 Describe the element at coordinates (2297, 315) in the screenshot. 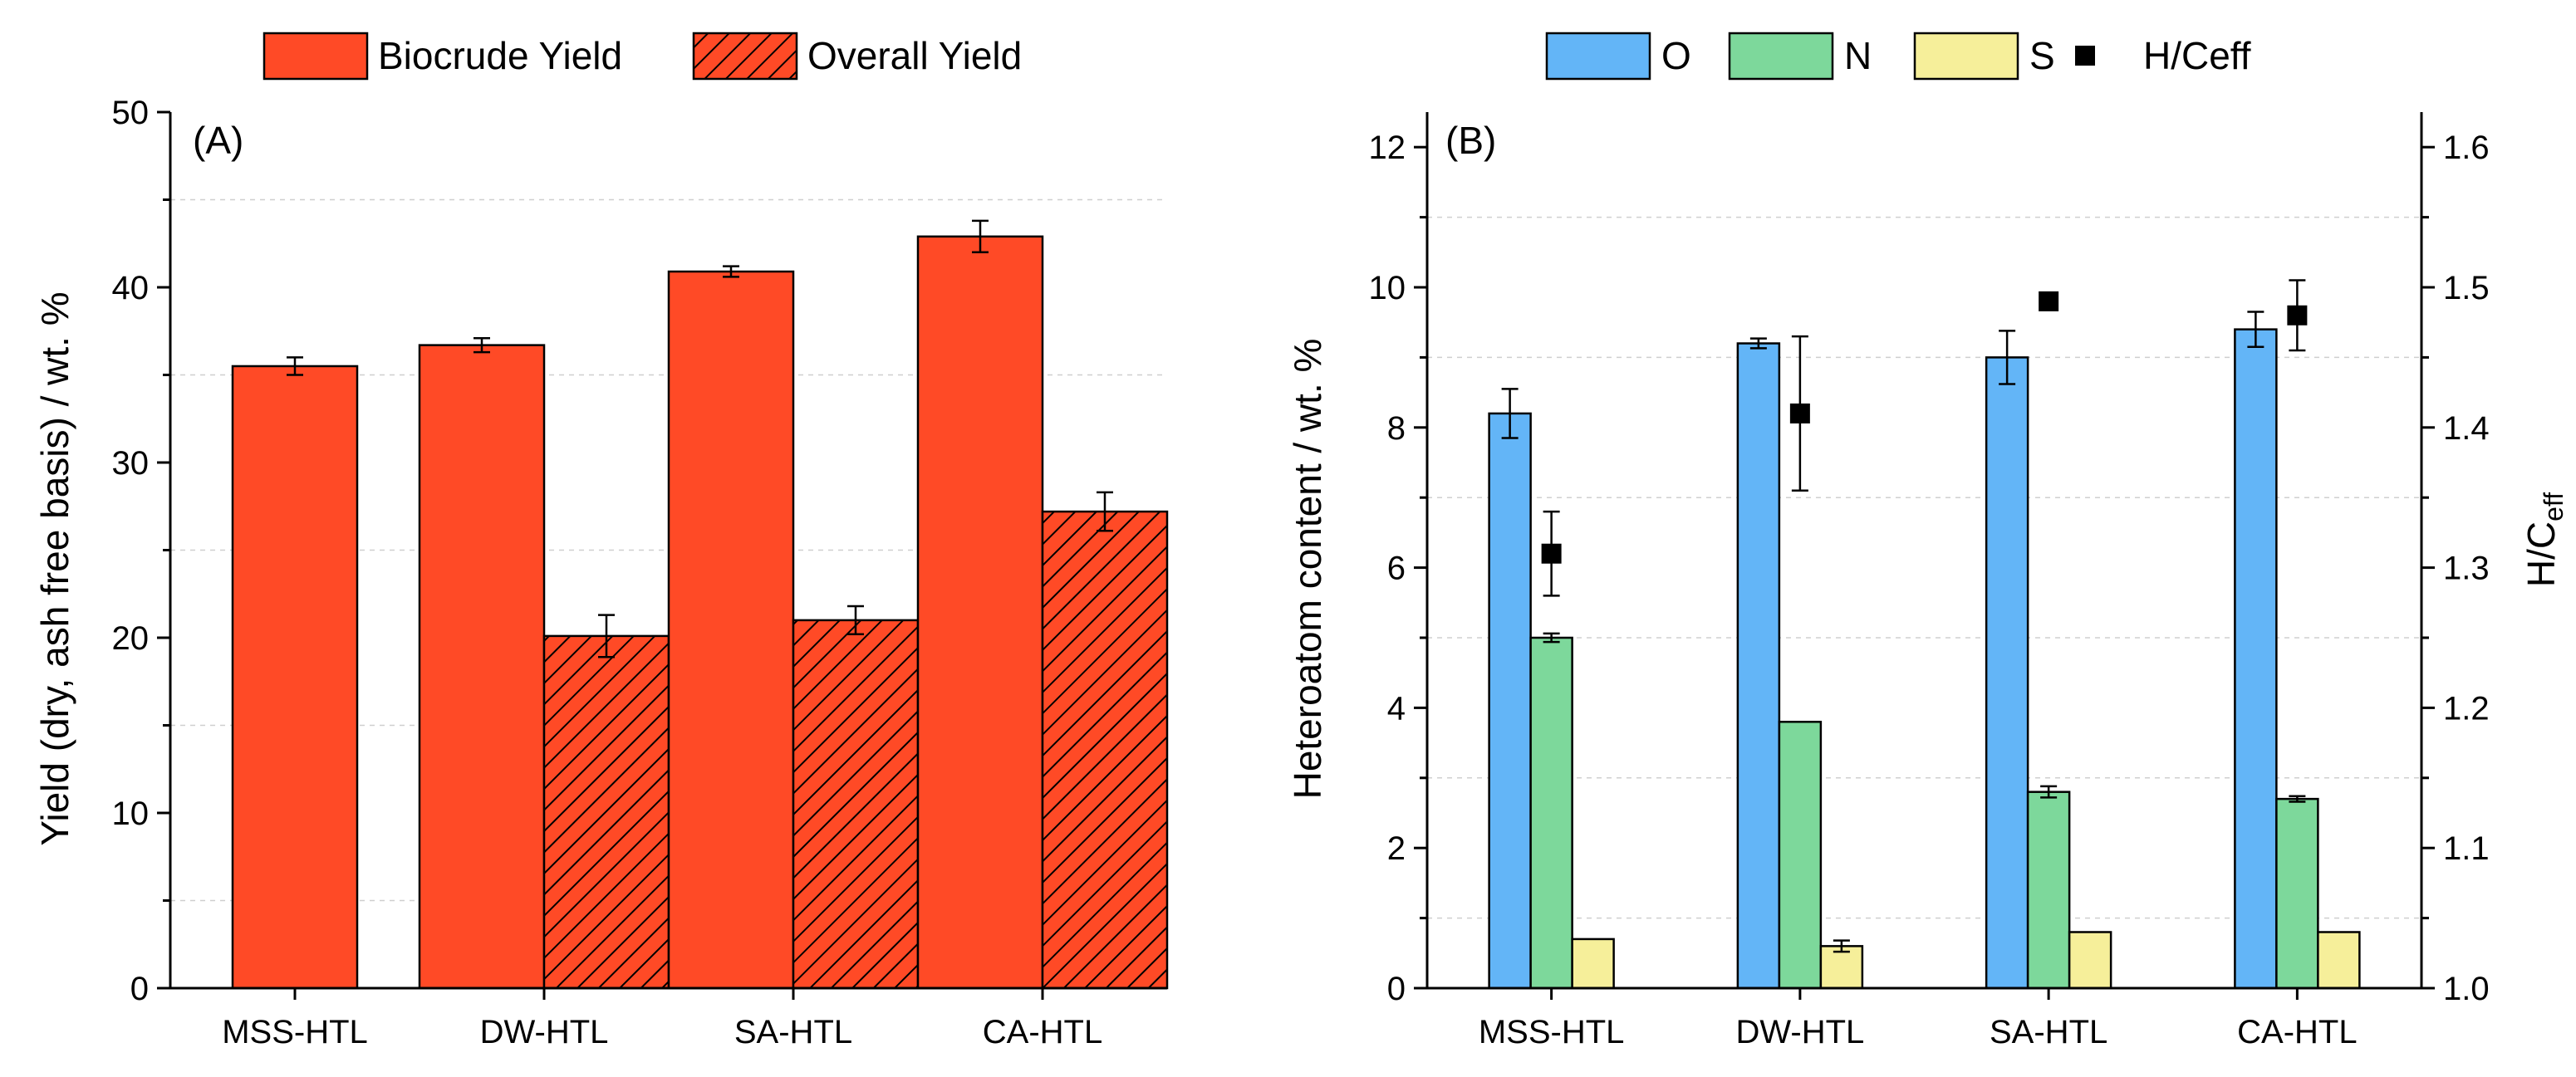

I see `marker-hc-ca-htl` at that location.